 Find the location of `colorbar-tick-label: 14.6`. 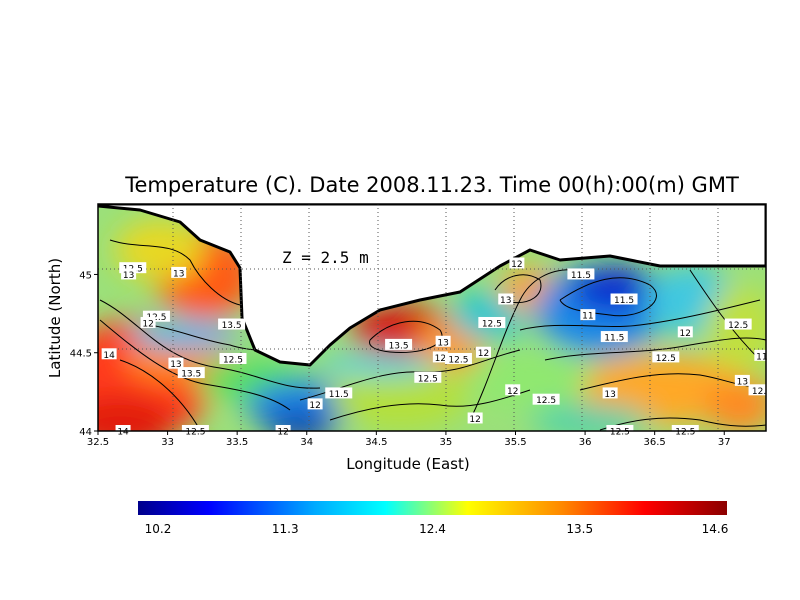

colorbar-tick-label: 14.6 is located at coordinates (715, 529).